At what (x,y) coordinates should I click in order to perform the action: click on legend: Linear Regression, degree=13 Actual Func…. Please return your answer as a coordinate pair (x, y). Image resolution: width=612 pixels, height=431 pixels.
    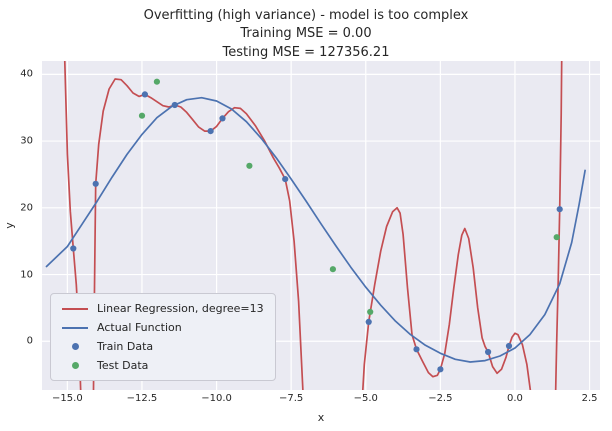
    Looking at the image, I should click on (163, 337).